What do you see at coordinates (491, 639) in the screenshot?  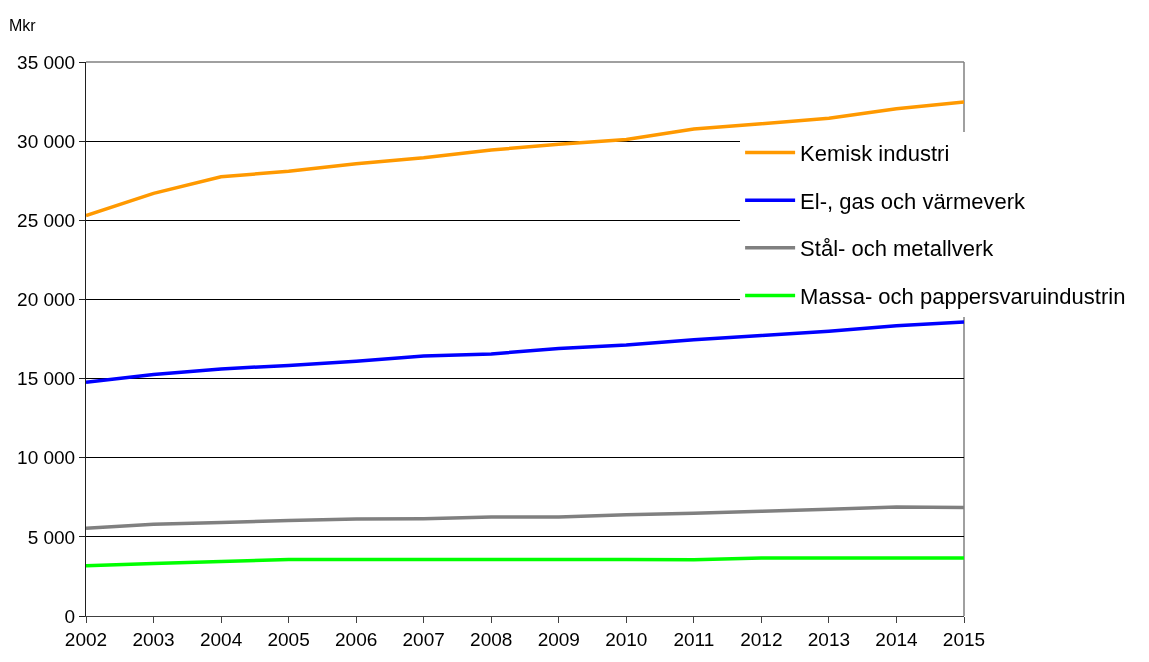 I see `x-tick-label: 2008` at bounding box center [491, 639].